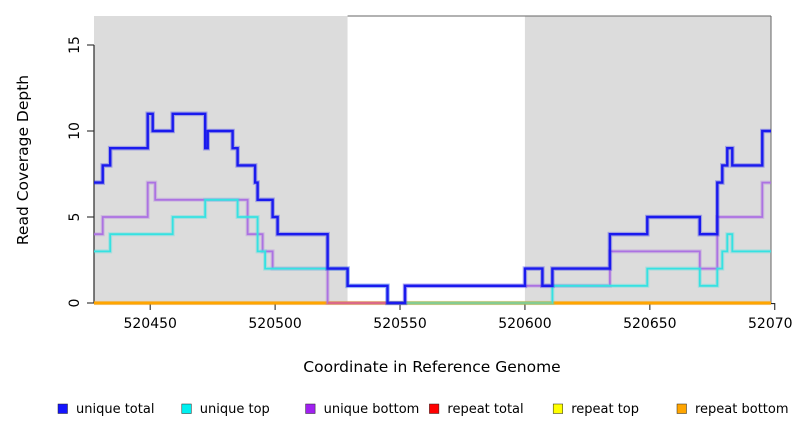  I want to click on x-tick-label: 520600, so click(524, 324).